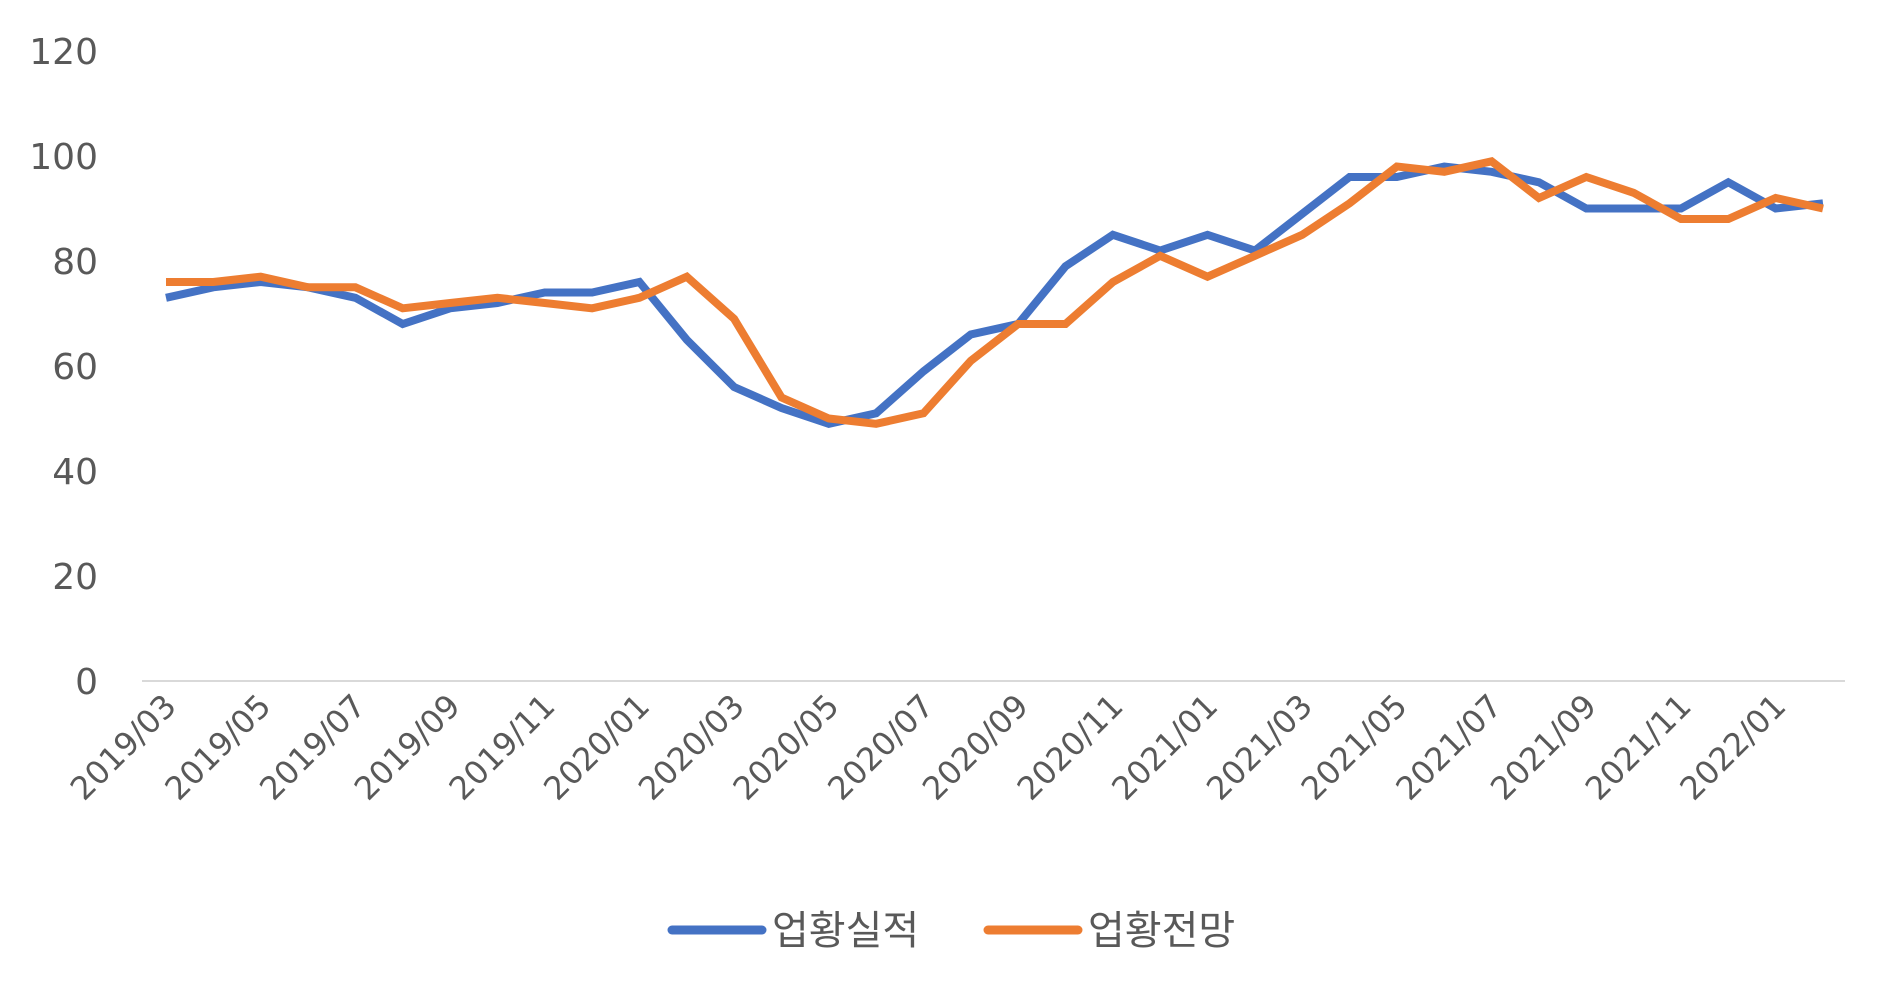 This screenshot has width=1888, height=993. Describe the element at coordinates (63, 157) in the screenshot. I see `y-tick-label: 100` at that location.